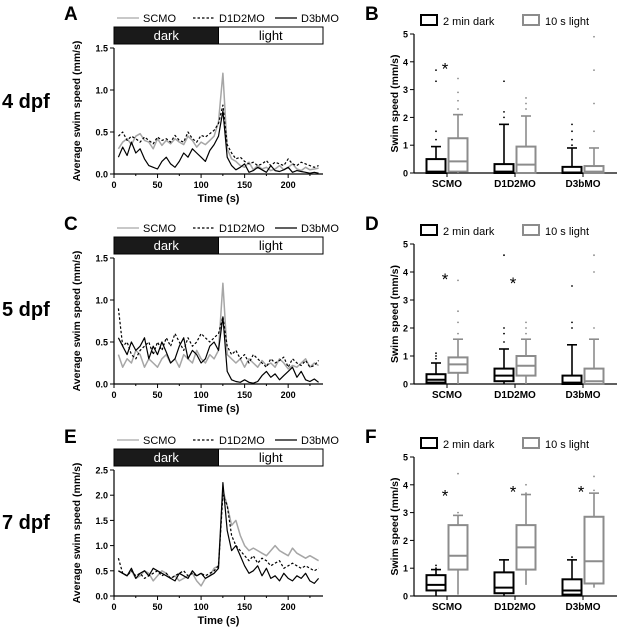 This screenshot has width=624, height=629. I want to click on x-tick-label: 200, so click(288, 395).